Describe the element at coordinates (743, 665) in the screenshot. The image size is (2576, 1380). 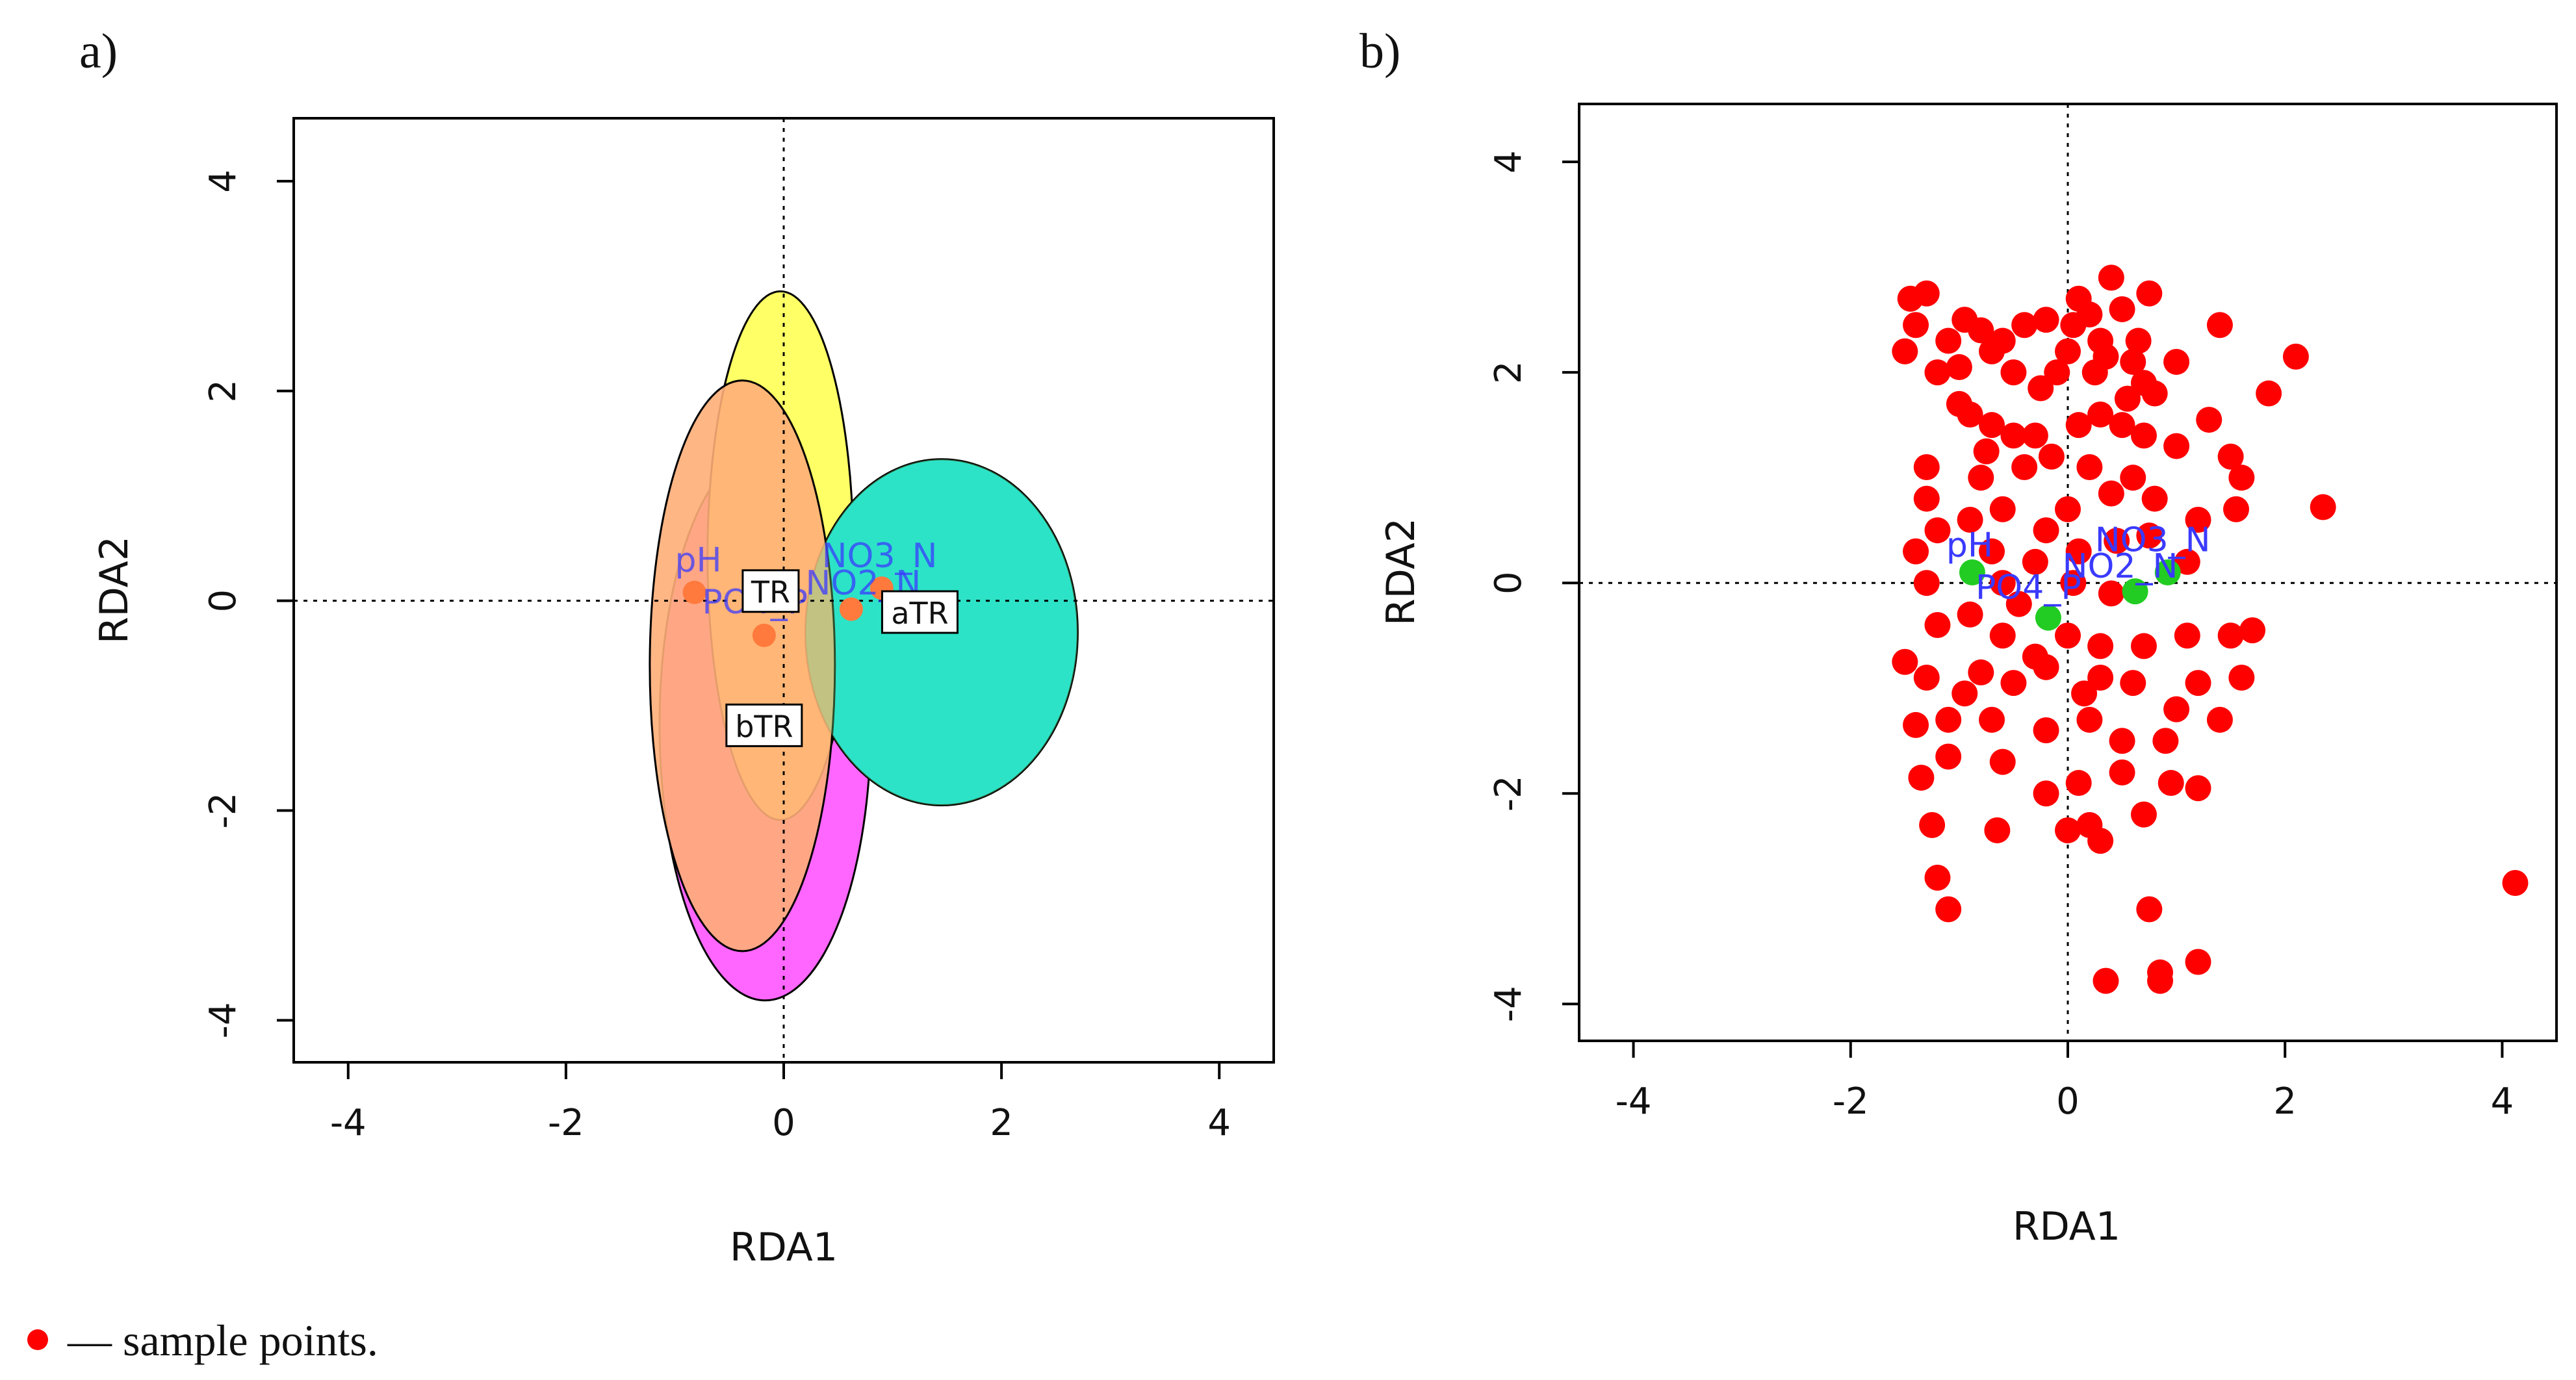
I see `ellipse-overlap` at that location.